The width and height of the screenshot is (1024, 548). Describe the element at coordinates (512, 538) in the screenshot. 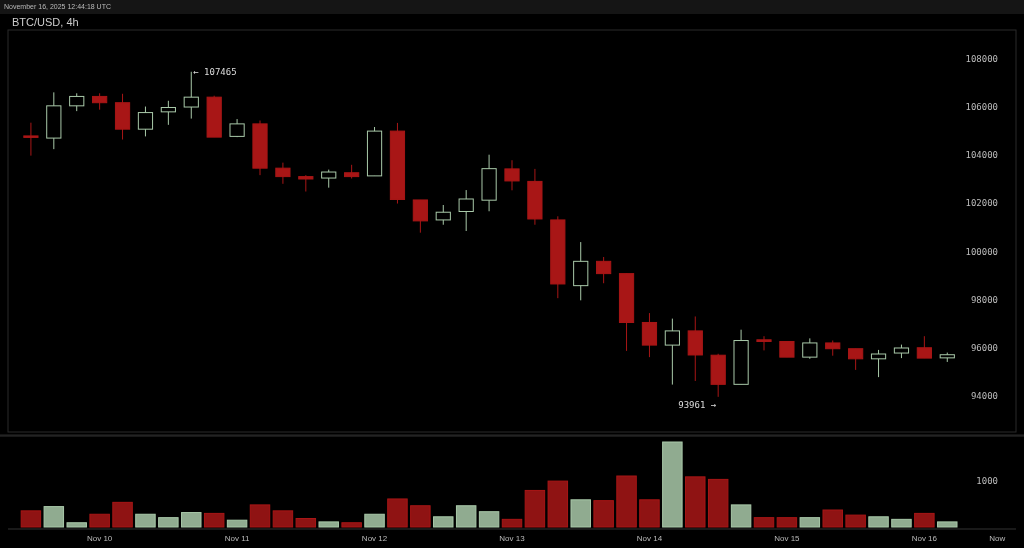

I see `x-tick-label: Nov 13` at that location.